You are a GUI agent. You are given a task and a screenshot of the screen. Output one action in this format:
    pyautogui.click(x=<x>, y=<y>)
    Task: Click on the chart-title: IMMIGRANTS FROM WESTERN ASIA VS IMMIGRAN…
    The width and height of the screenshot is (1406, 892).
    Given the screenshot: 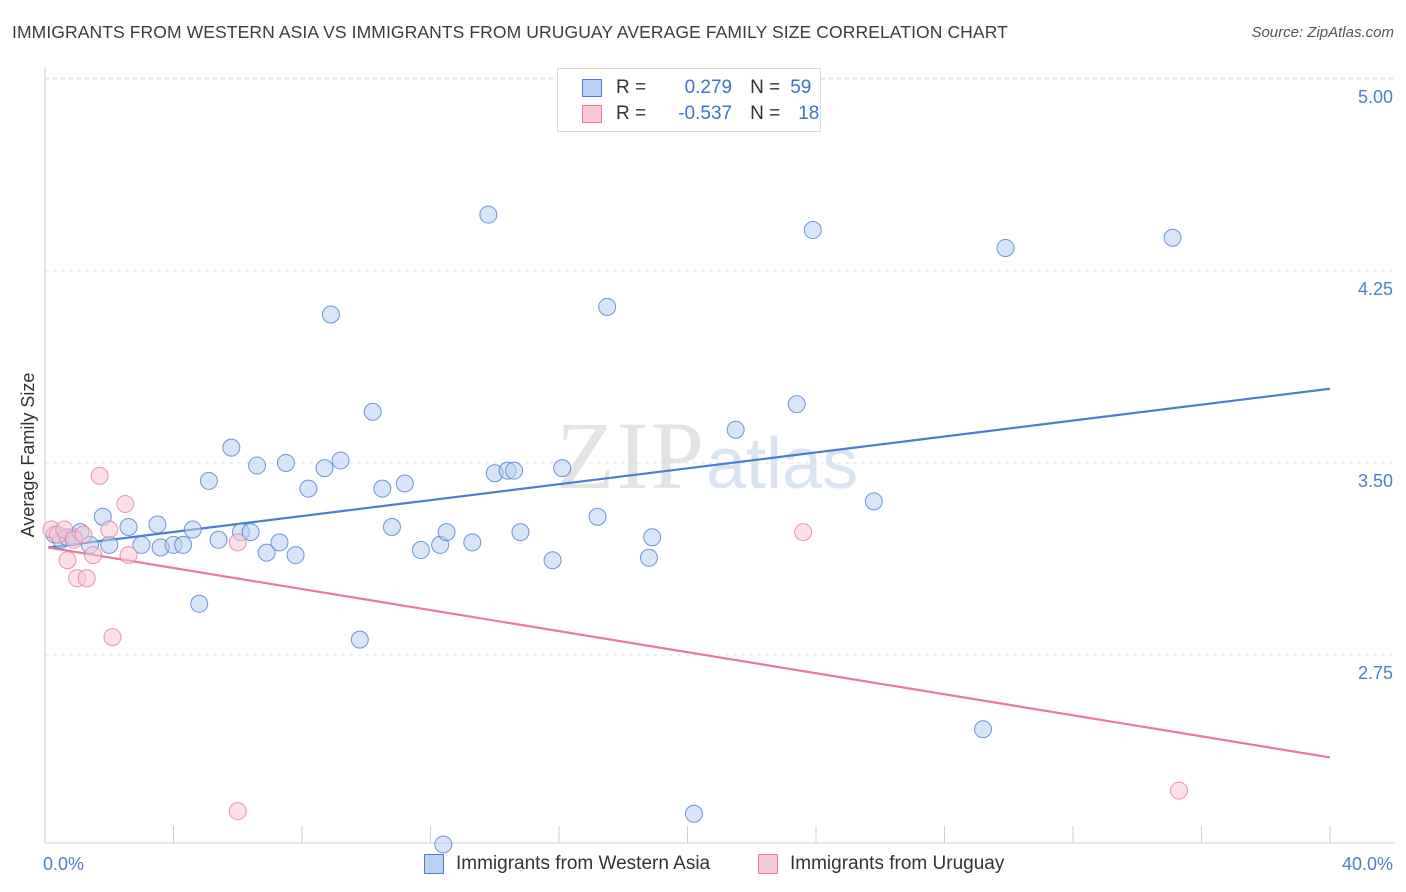 What is the action you would take?
    pyautogui.click(x=510, y=32)
    